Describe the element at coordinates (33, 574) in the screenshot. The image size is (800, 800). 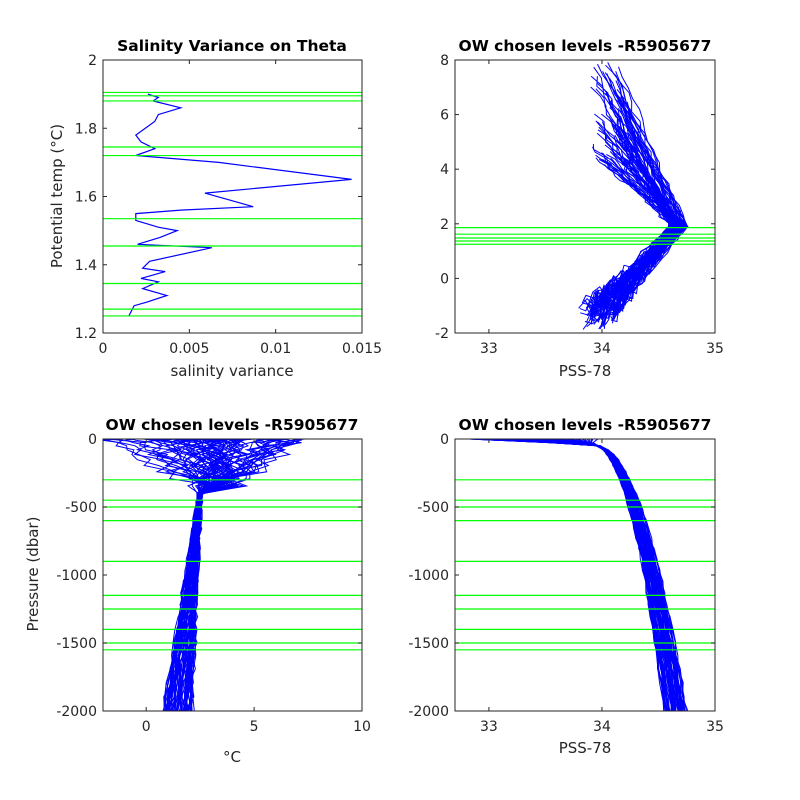
I see `y-axis-label: Pressure (dbar)` at that location.